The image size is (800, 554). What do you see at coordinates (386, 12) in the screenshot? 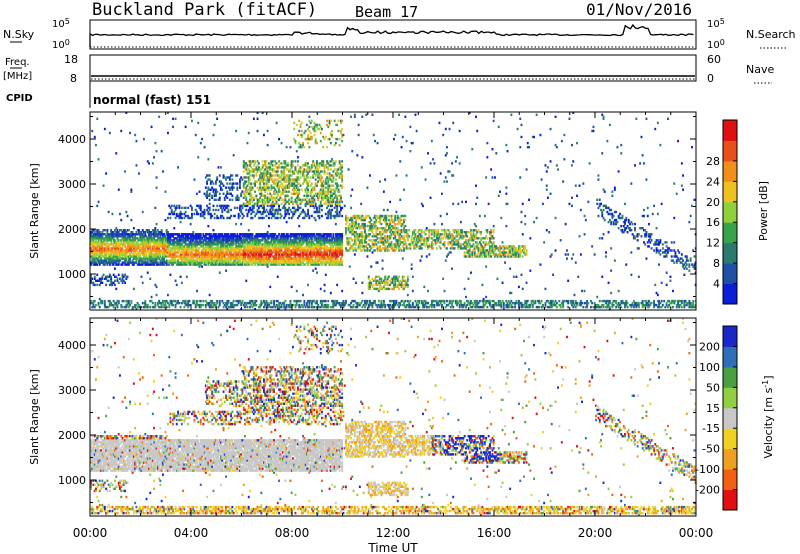
I see `beam-title: Beam 17` at bounding box center [386, 12].